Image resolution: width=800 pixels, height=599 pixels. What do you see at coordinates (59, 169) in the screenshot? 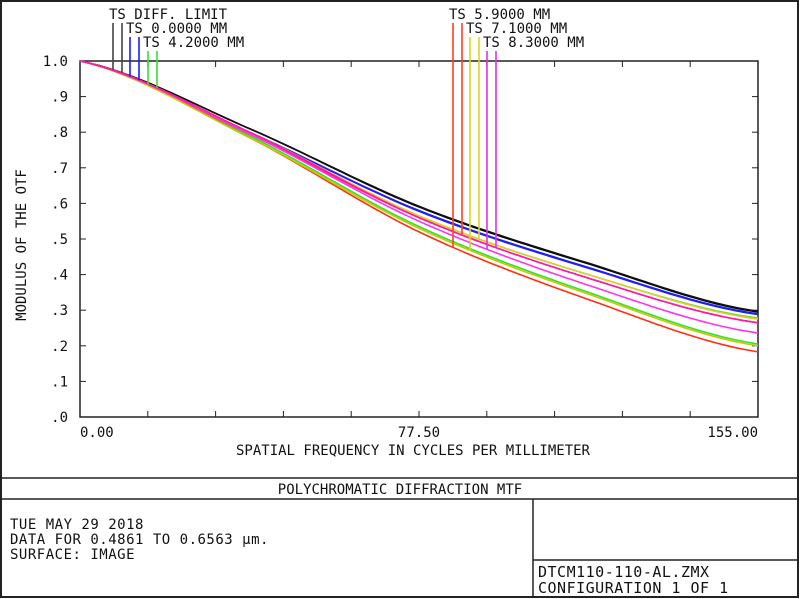
I see `y-tick-label: .7` at bounding box center [59, 169].